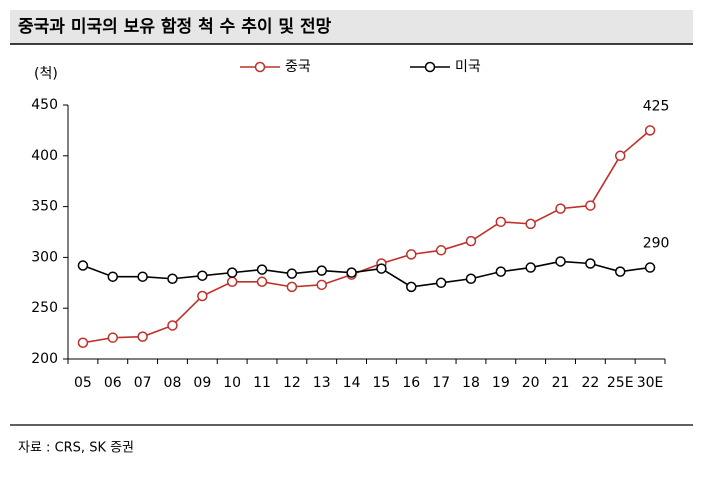 This screenshot has width=703, height=486. I want to click on x-tick-label: 21, so click(561, 383).